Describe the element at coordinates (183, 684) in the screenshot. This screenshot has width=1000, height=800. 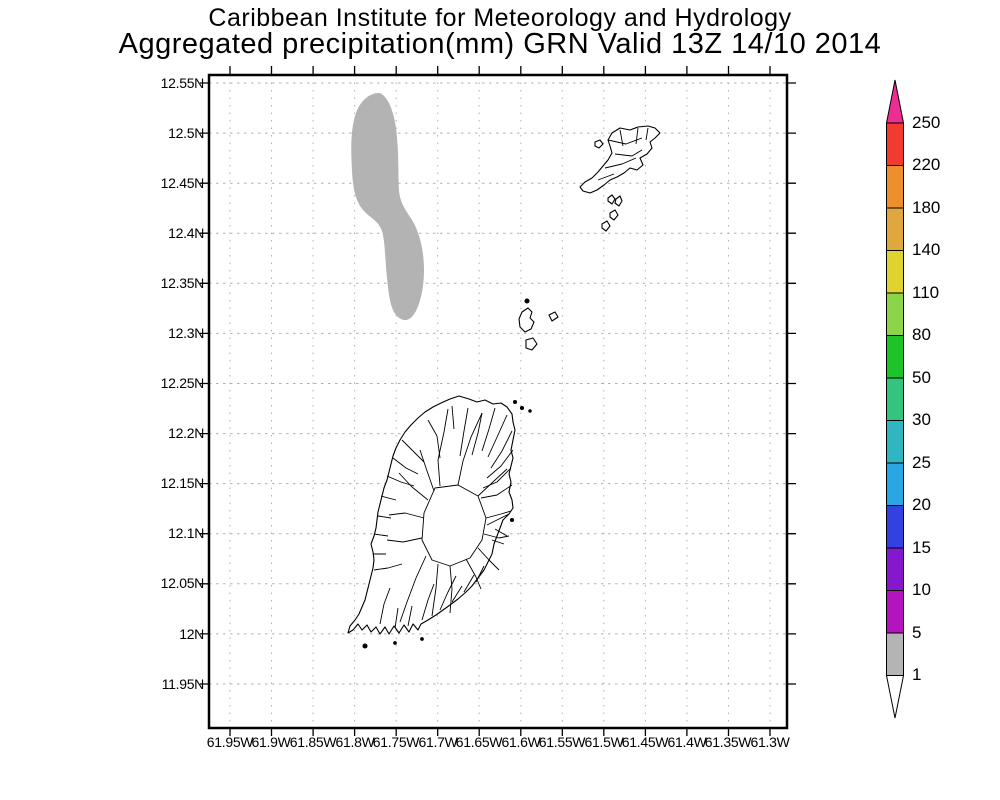
I see `lat-tick-label: 11.95N` at that location.